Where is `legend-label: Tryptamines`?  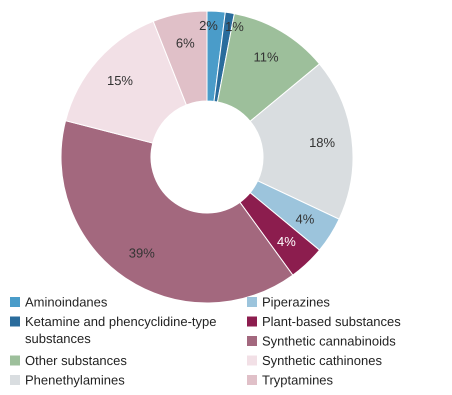
legend-label: Tryptamines is located at coordinates (298, 380).